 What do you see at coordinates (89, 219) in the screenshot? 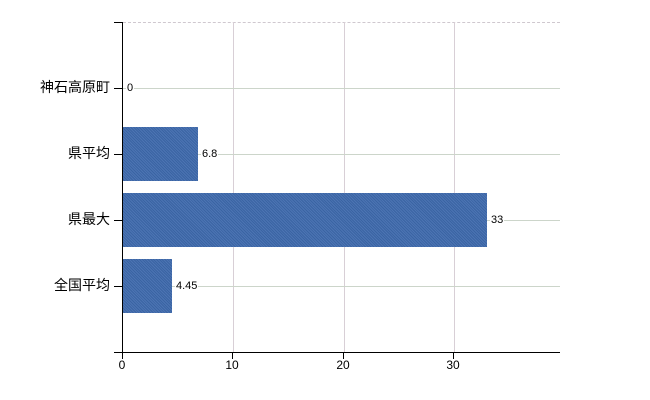
I see `category-label: 県最大` at bounding box center [89, 219].